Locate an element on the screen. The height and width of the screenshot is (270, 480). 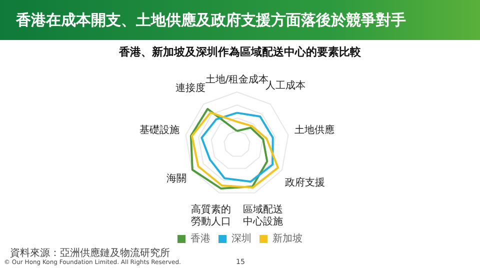
legend-label: 新加坡 is located at coordinates (287, 238).